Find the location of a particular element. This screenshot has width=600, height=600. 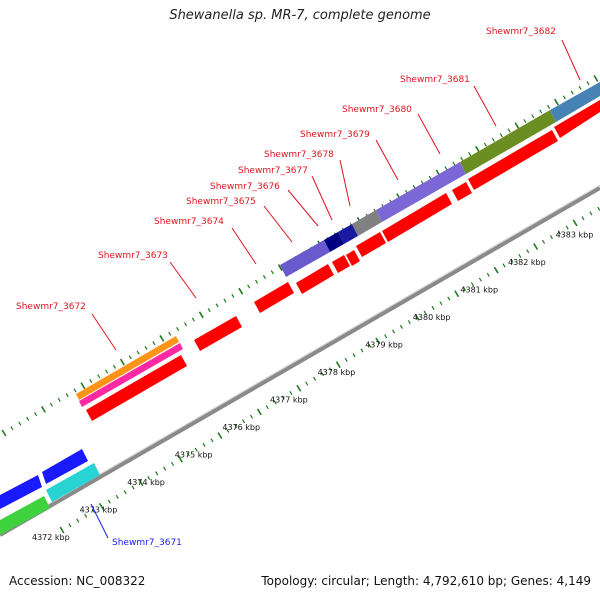

kbp-label: 4376 kbp is located at coordinates (241, 427).